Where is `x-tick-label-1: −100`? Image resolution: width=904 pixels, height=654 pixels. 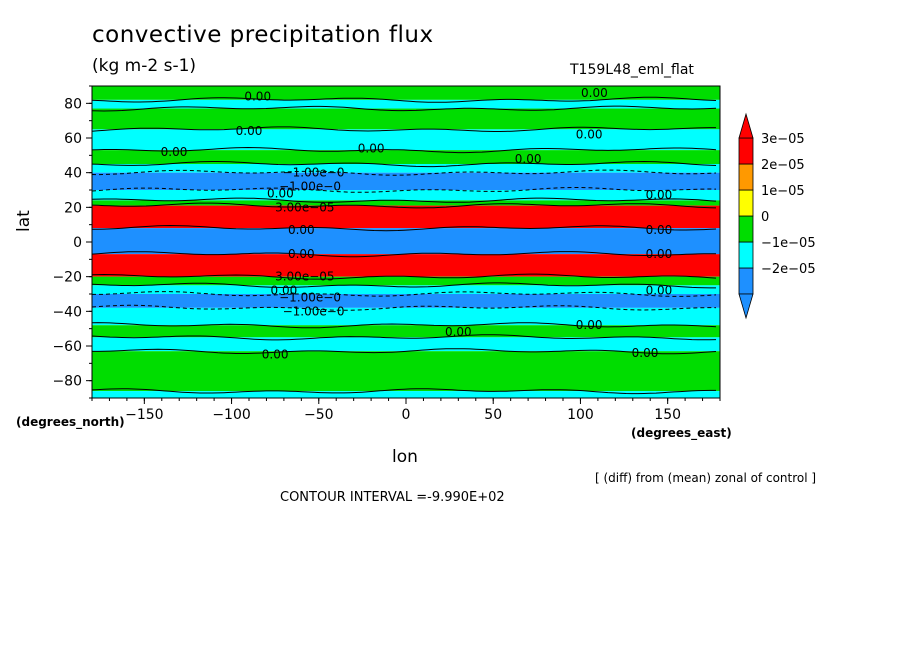 x-tick-label-1: −100 is located at coordinates (231, 415).